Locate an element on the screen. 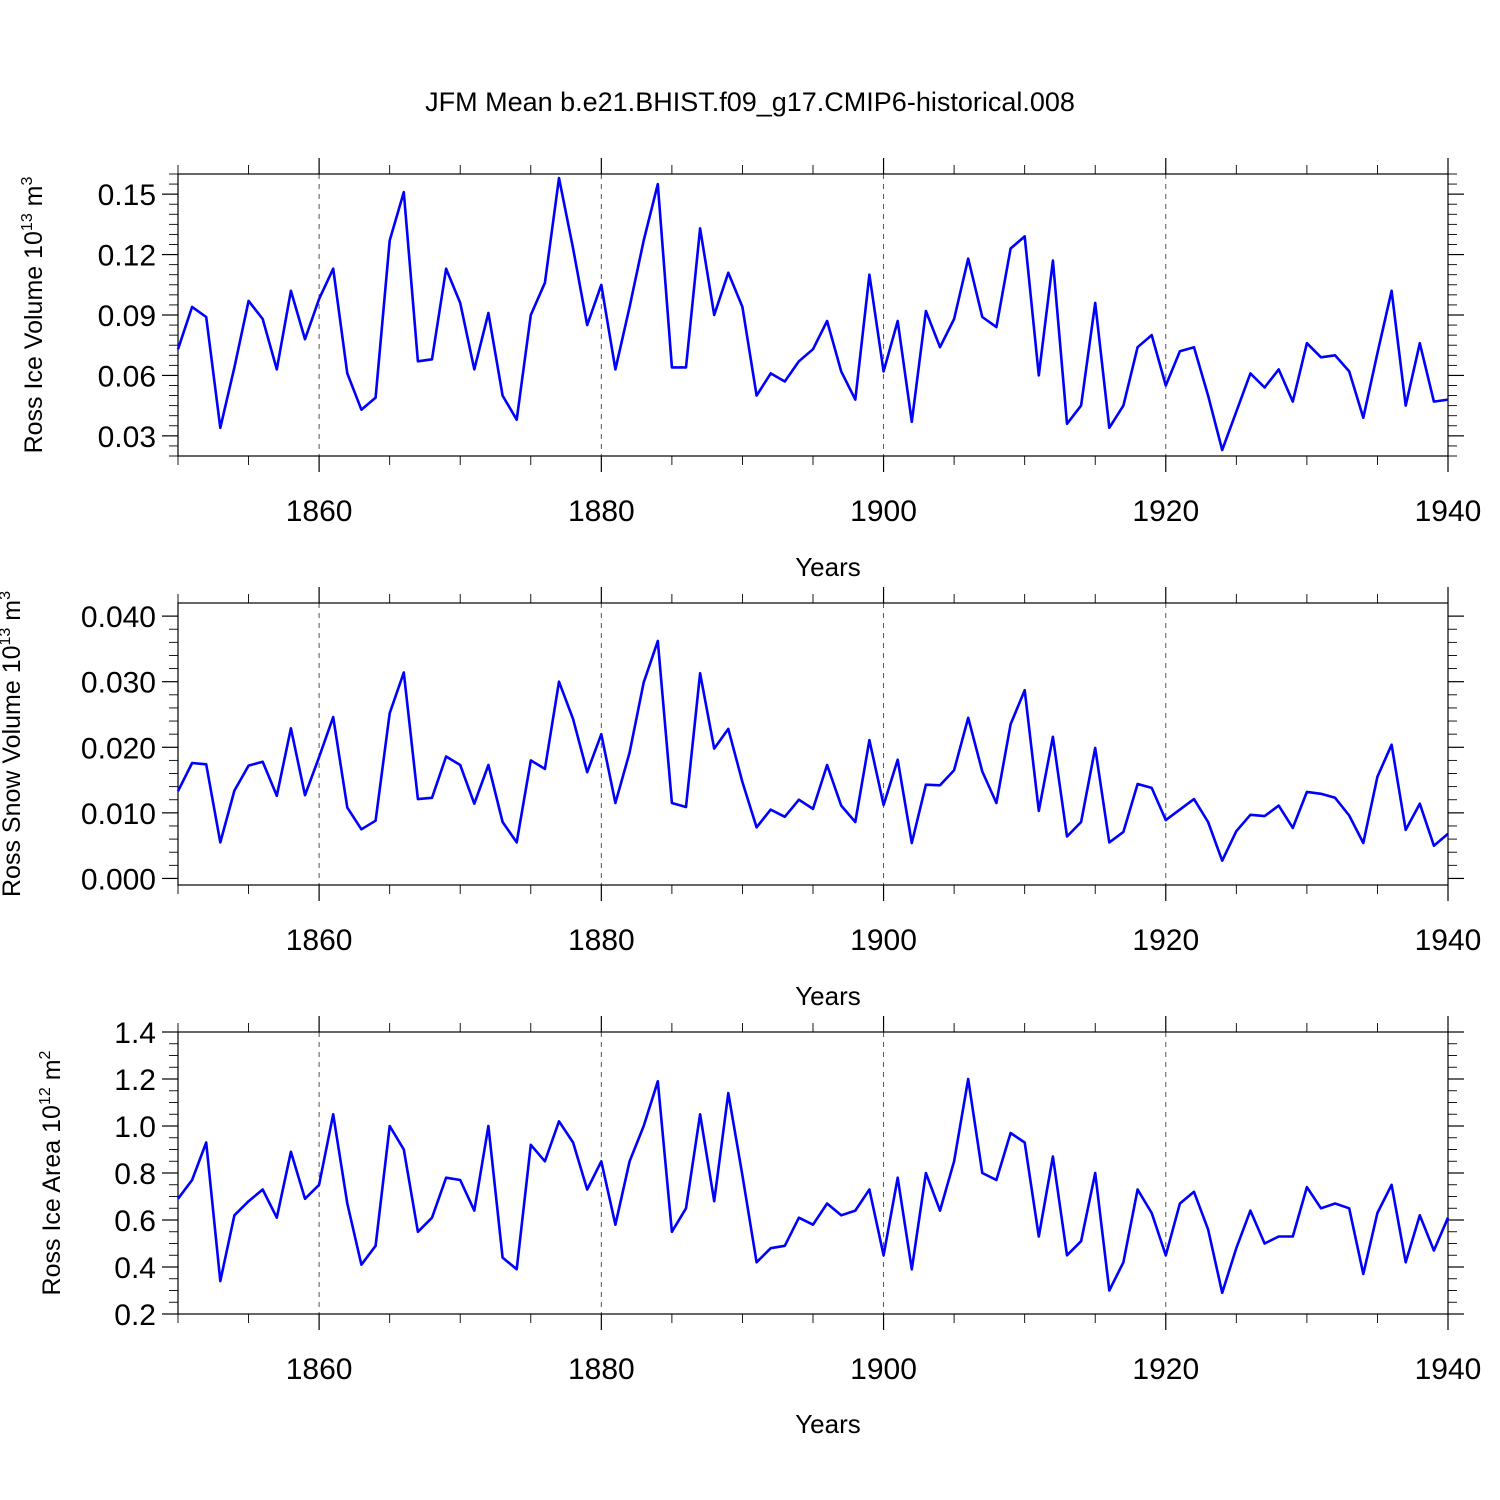 The height and width of the screenshot is (1500, 1500). y-axis-label: Ross Snow Volume 1013 m3 is located at coordinates (13, 744).